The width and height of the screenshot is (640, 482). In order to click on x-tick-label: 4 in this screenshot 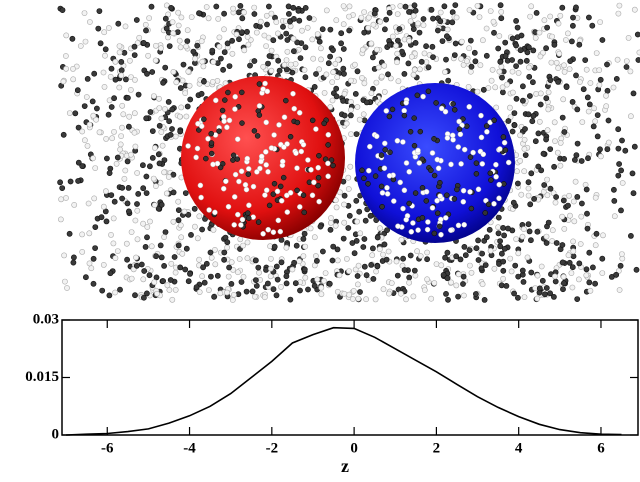, I will do `click(519, 448)`.